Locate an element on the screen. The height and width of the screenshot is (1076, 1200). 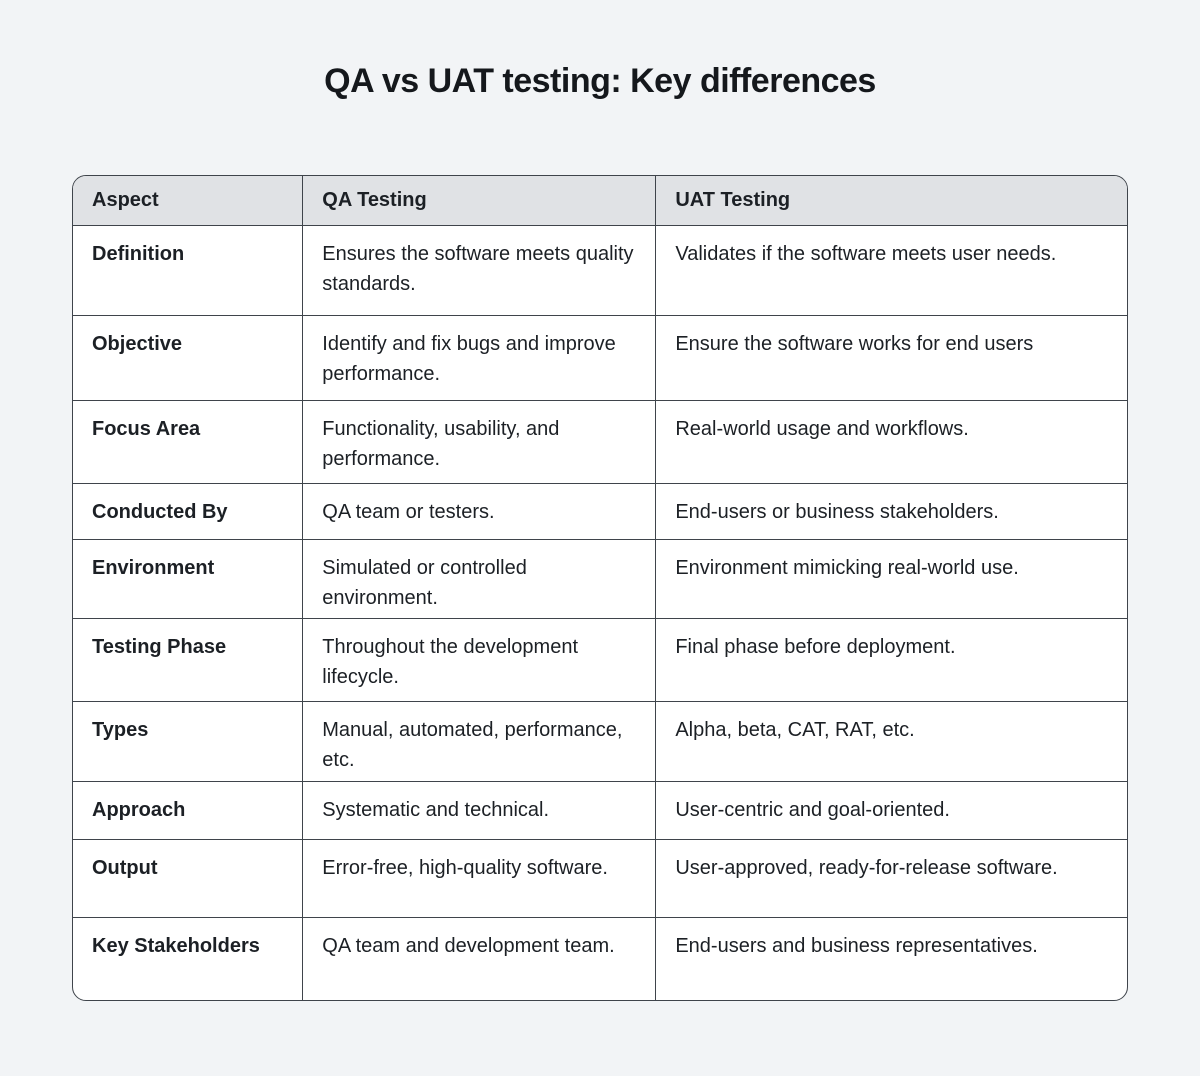
uat-cell: Environment mimicking real-world use. is located at coordinates (891, 578).